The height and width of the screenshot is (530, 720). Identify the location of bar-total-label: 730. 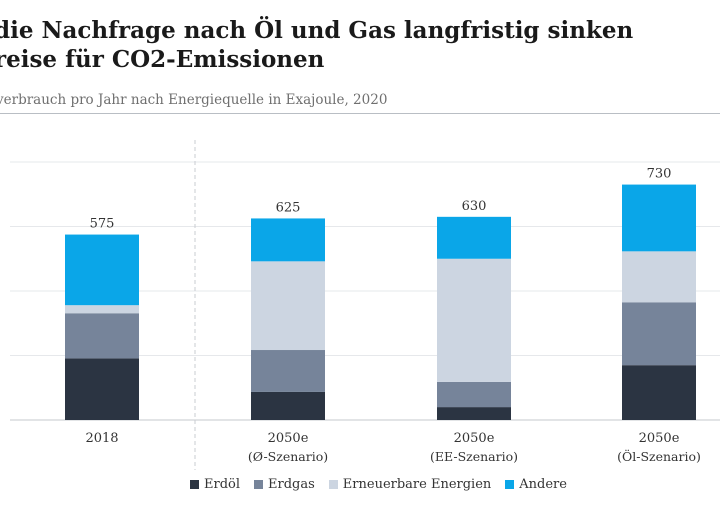
(659, 174).